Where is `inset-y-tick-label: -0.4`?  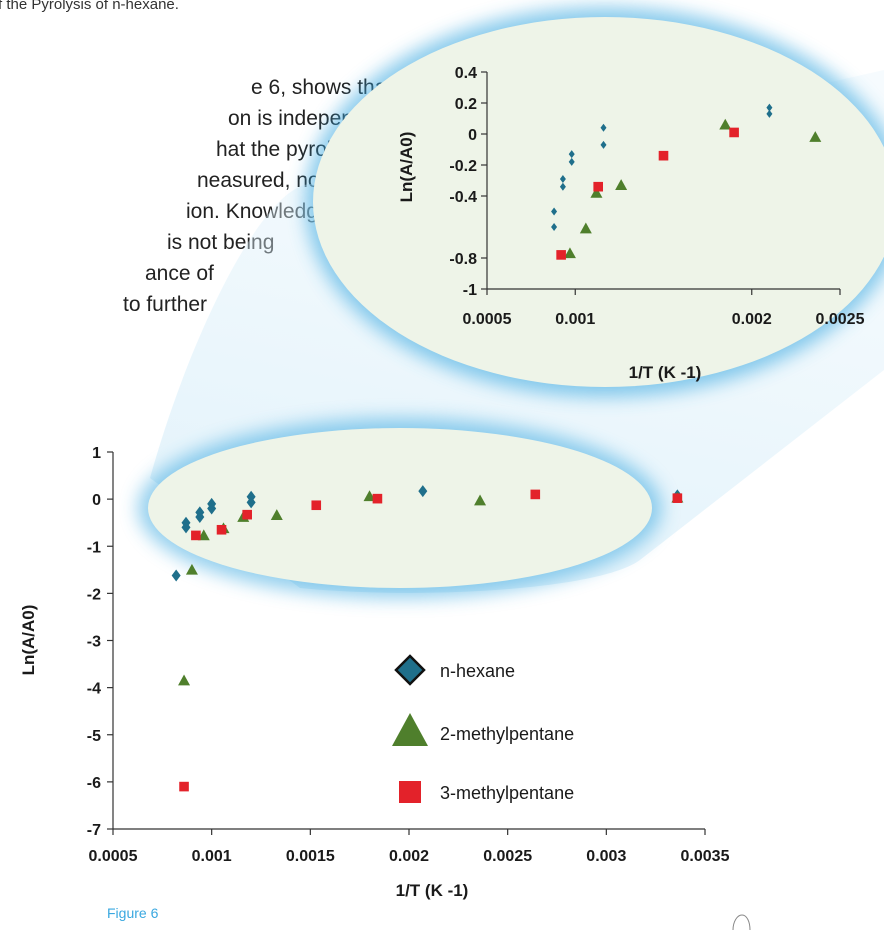
inset-y-tick-label: -0.4 is located at coordinates (463, 197).